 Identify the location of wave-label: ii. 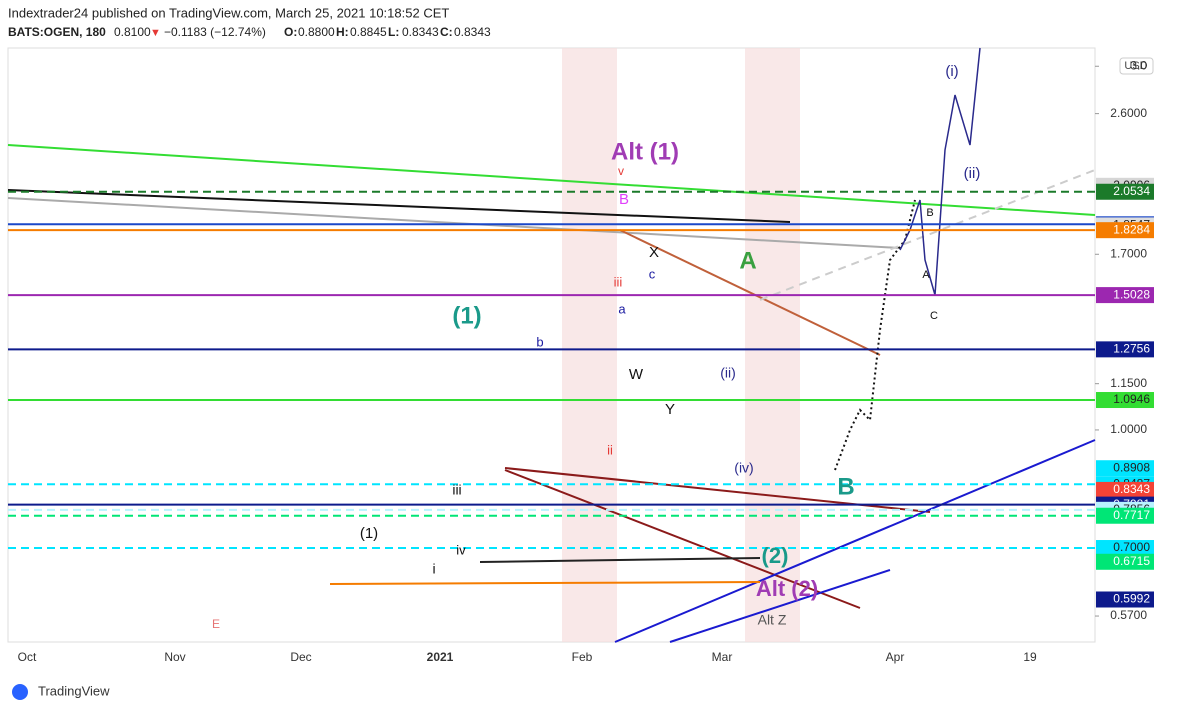
(610, 449).